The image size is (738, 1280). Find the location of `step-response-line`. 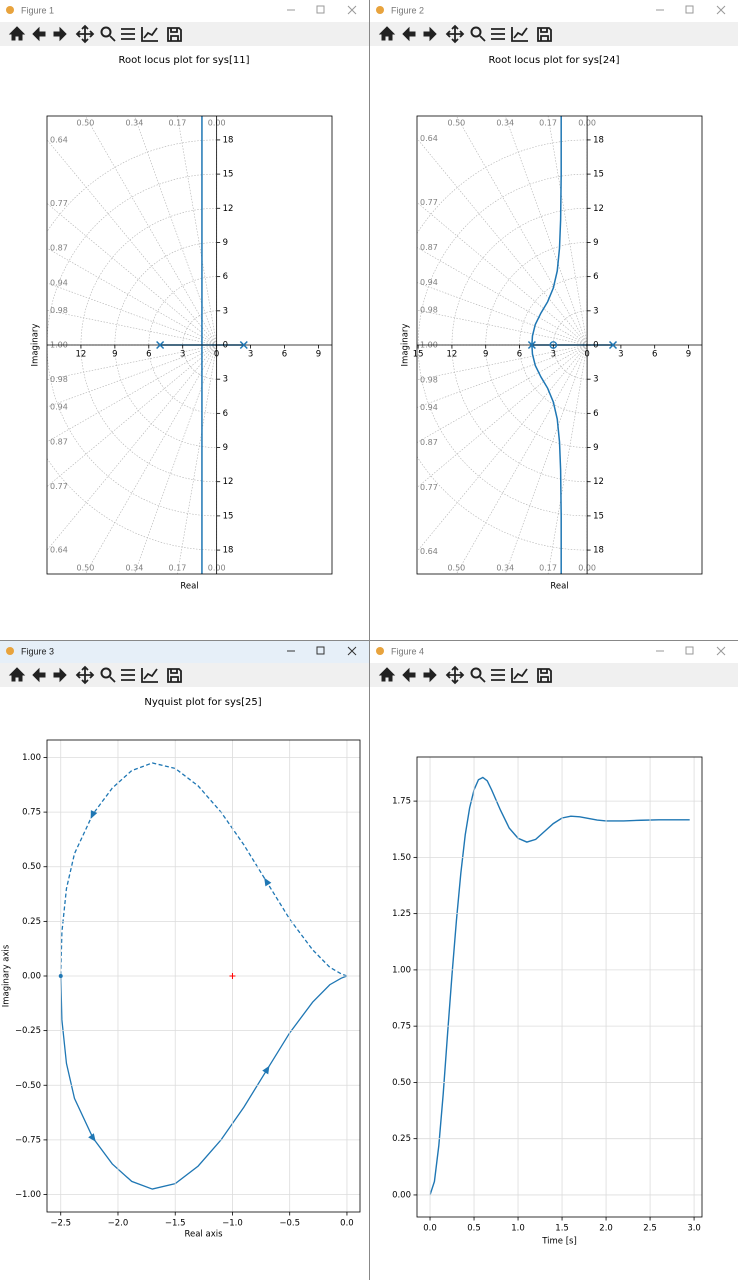

step-response-line is located at coordinates (559, 986).